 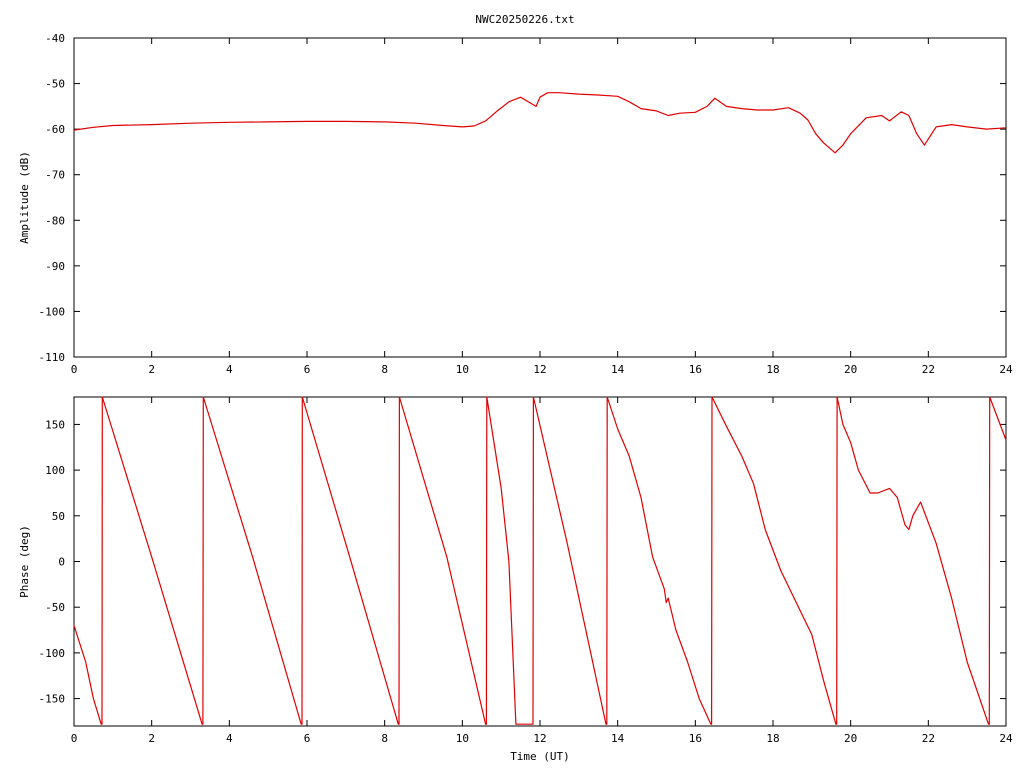 I want to click on chart-title: NWC20250226.txt, so click(x=524, y=19).